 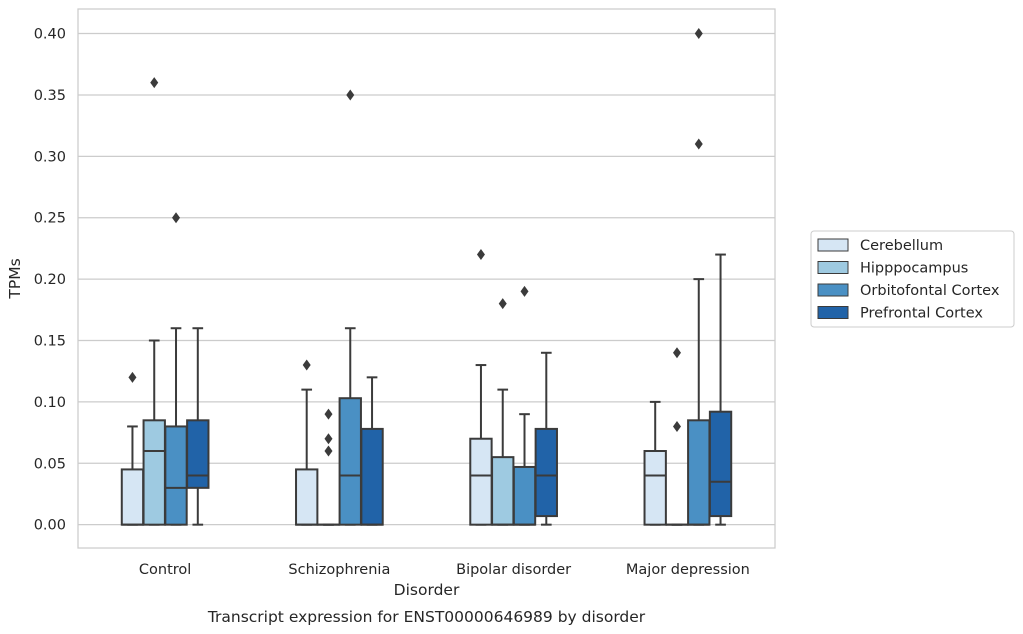 I want to click on y-tick-label: 0.00, so click(x=50, y=526).